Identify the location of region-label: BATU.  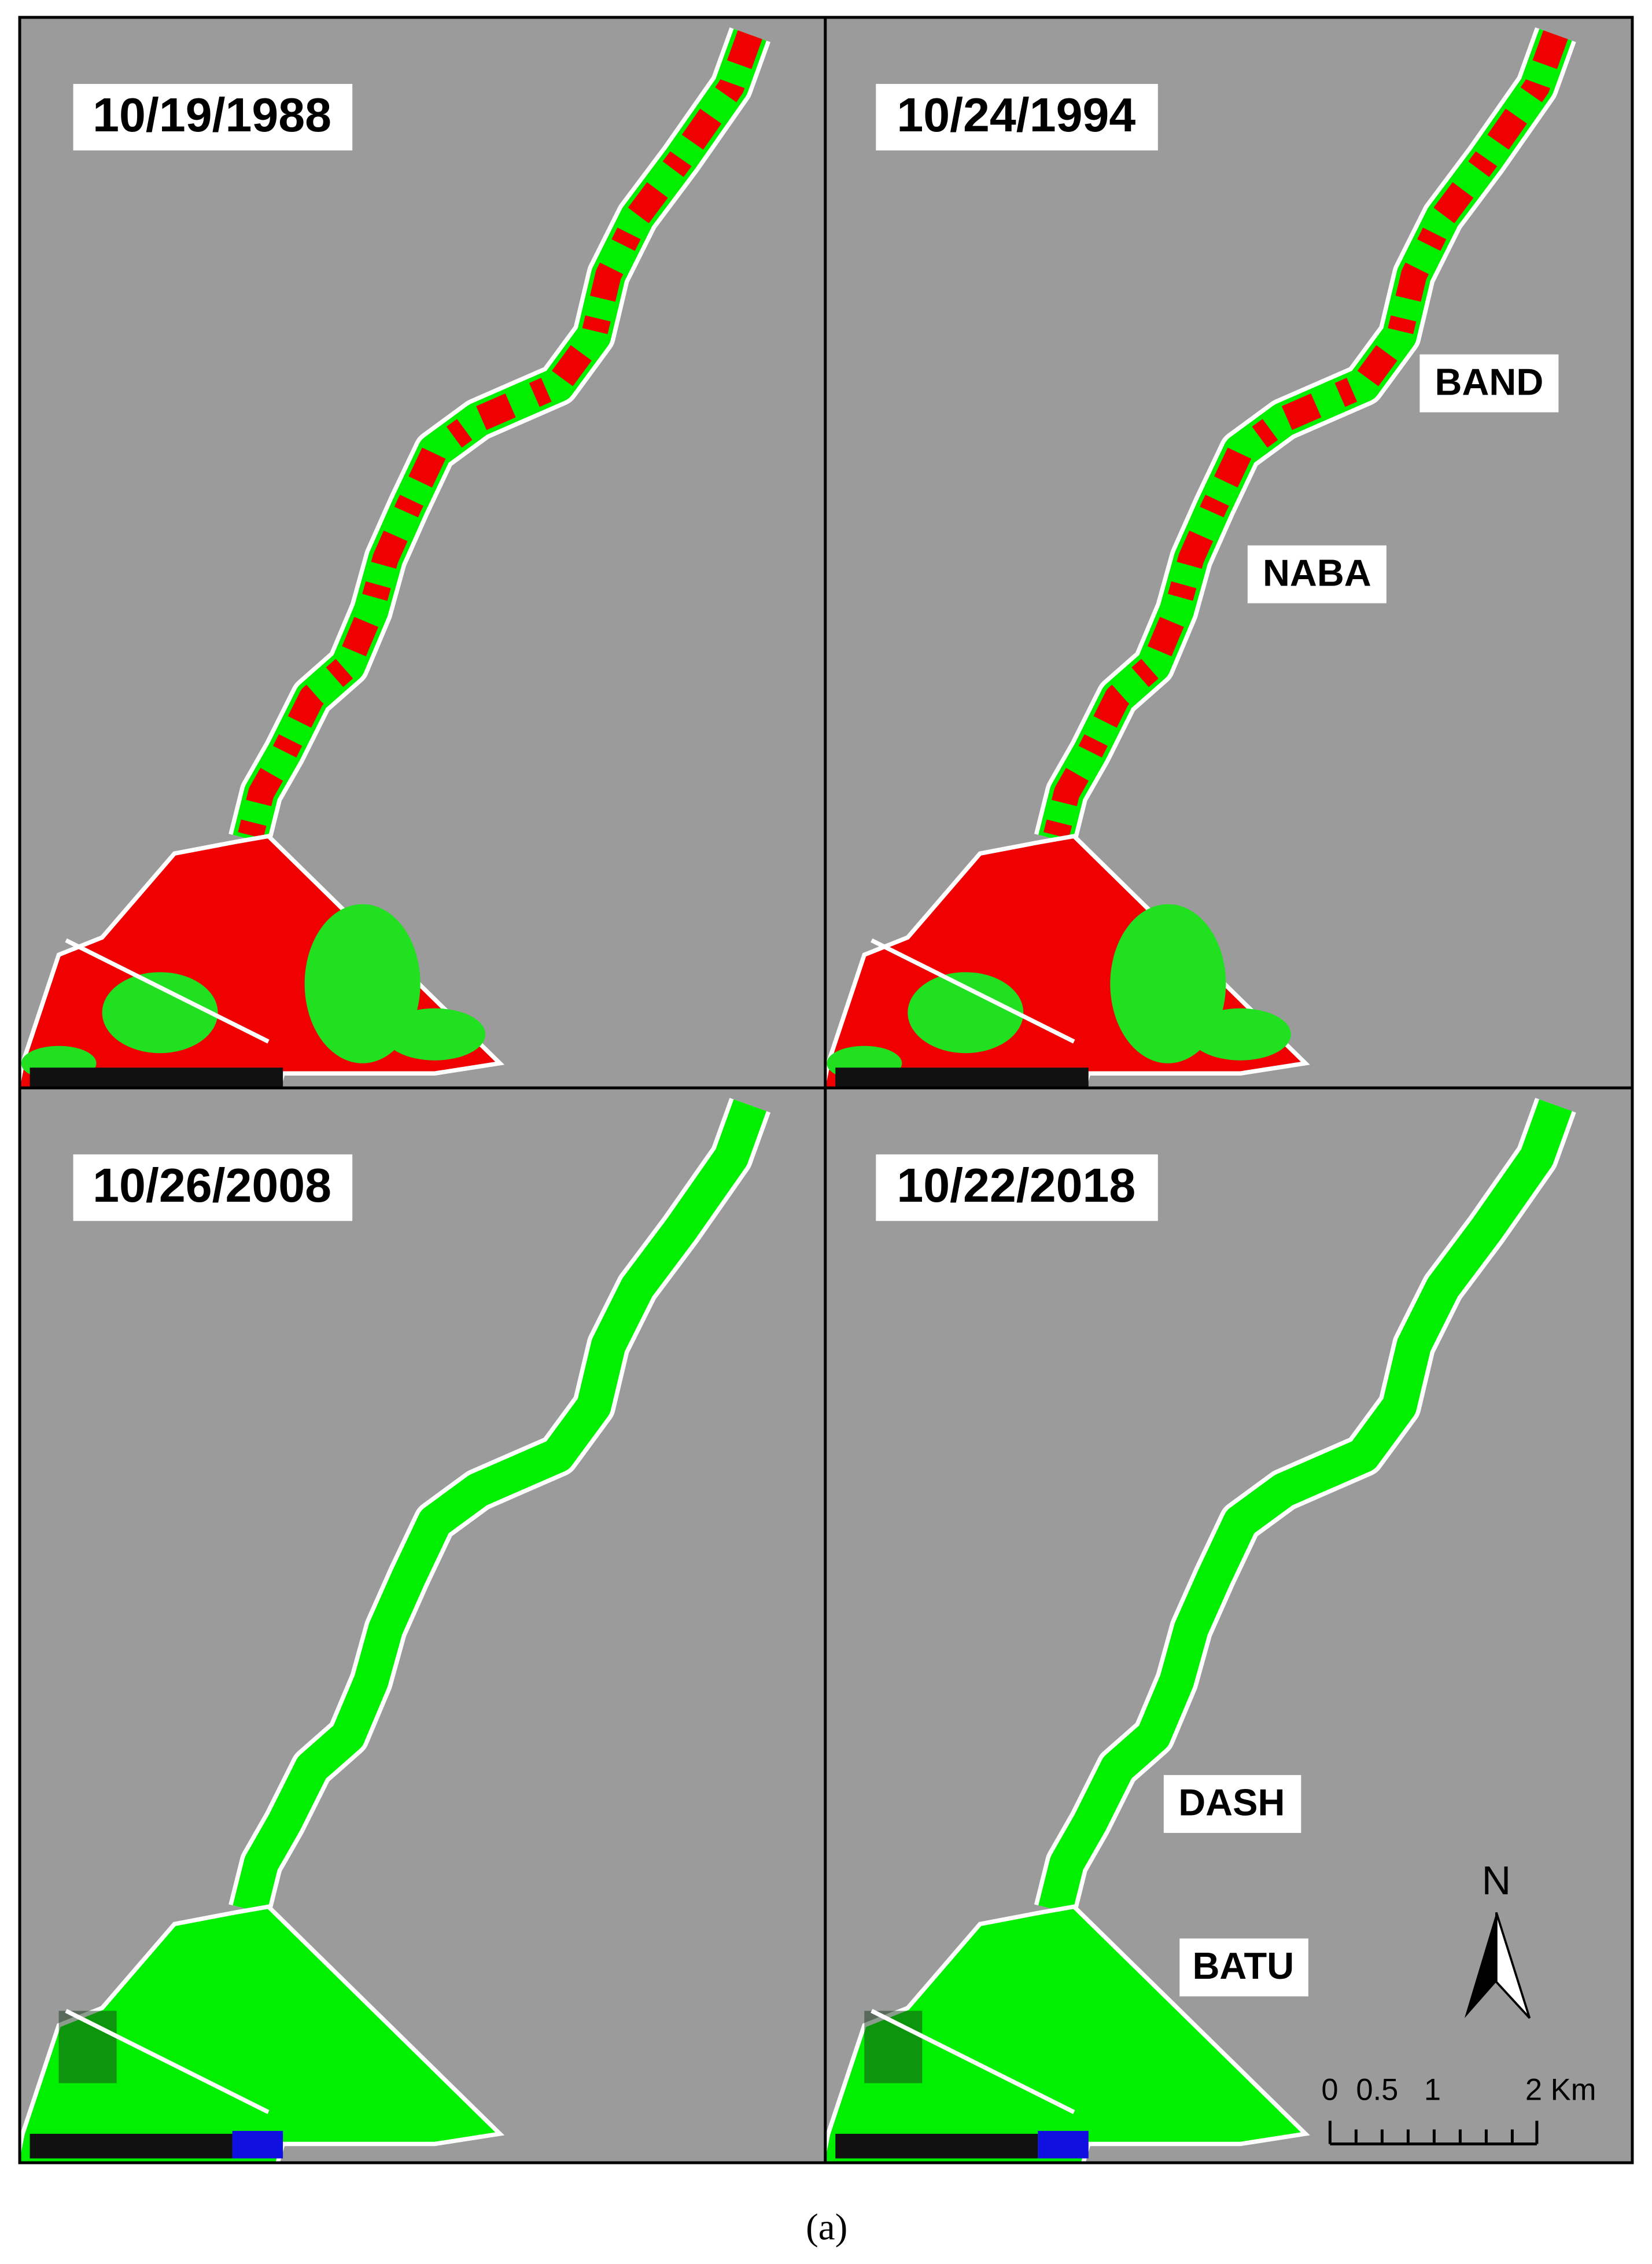
(1243, 1966).